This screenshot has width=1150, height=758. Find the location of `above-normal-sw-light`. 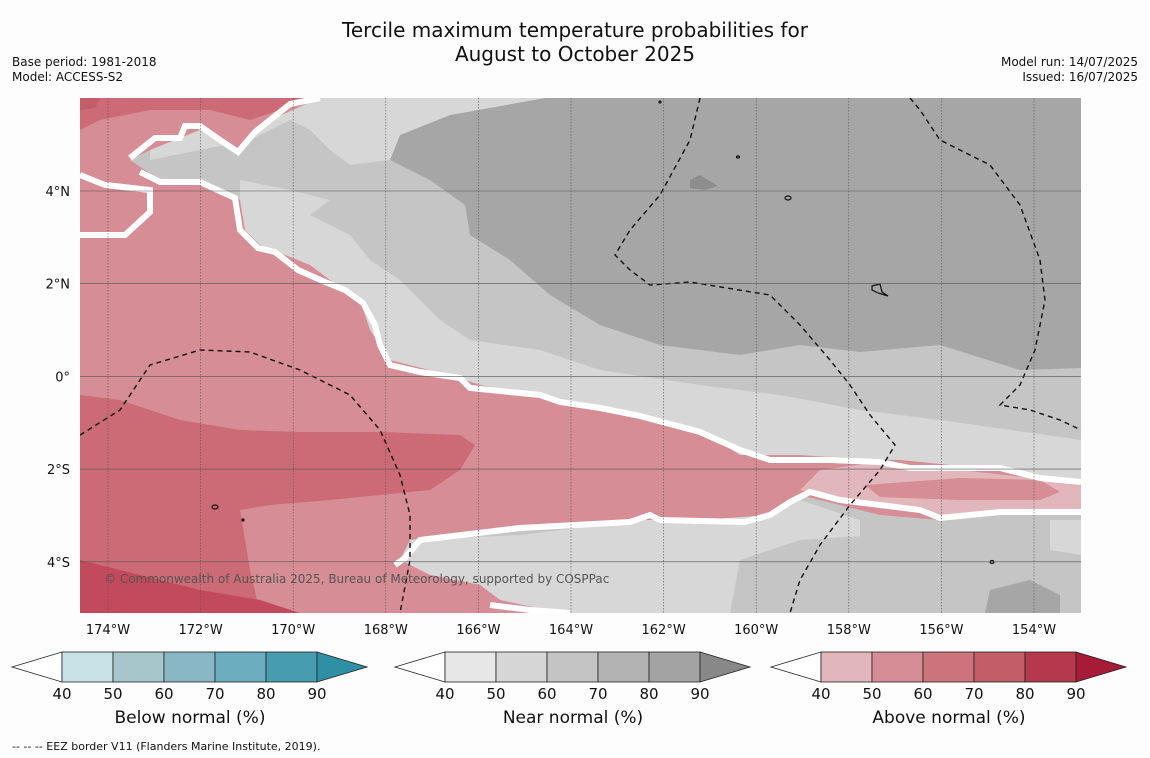

above-normal-sw-light is located at coordinates (380, 554).